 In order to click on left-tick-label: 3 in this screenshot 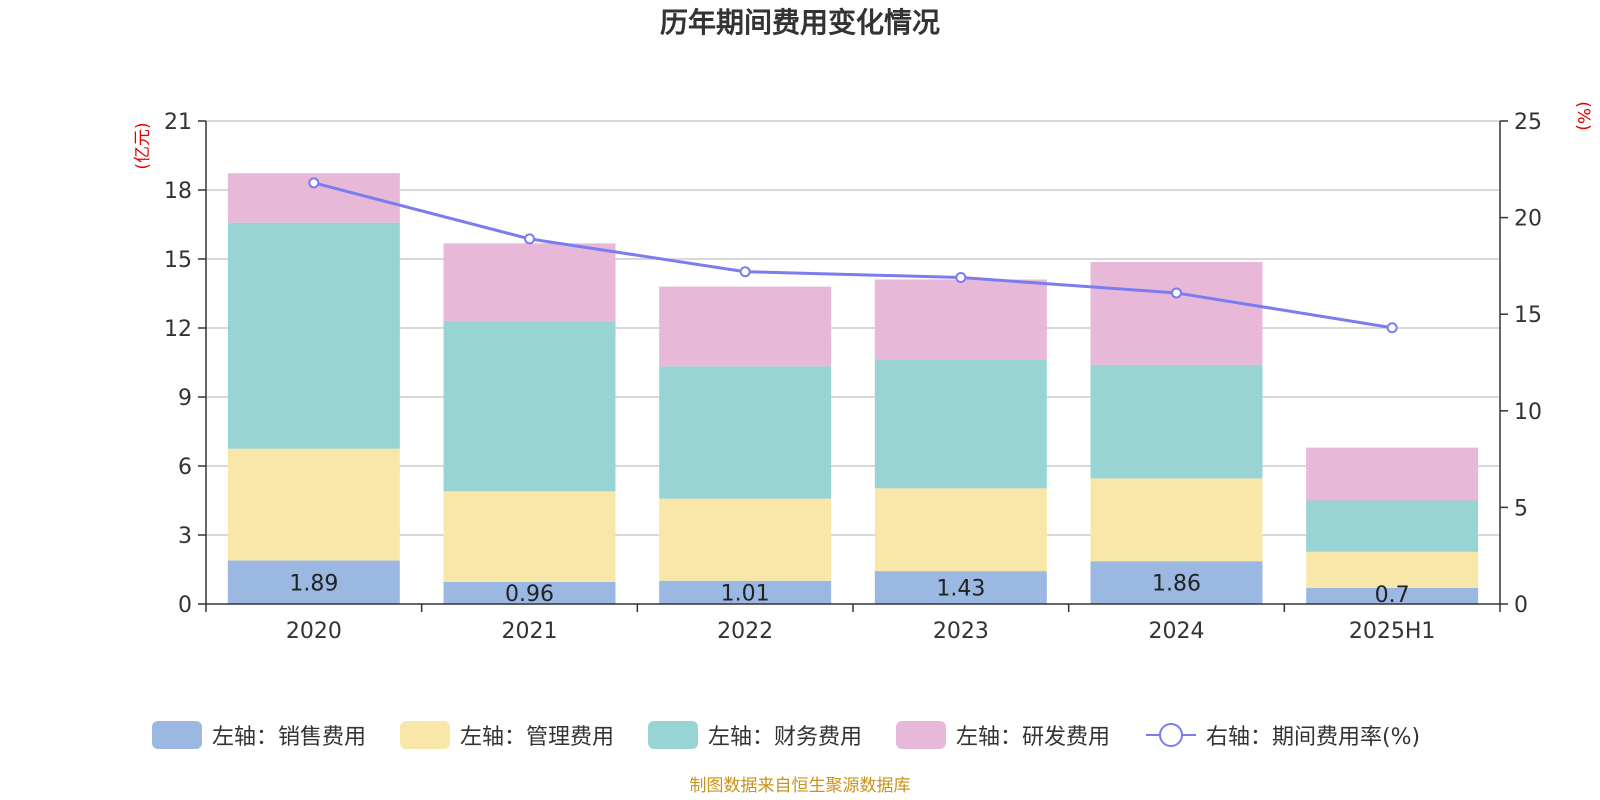, I will do `click(185, 536)`.